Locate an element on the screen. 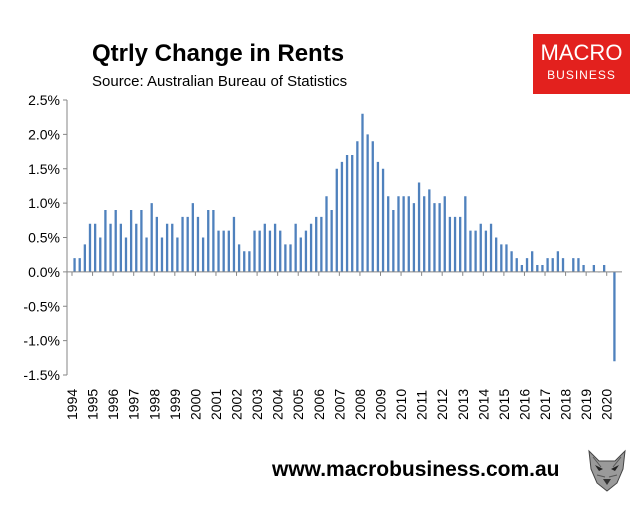 The width and height of the screenshot is (643, 512). x-tick-label: 2020 is located at coordinates (607, 404).